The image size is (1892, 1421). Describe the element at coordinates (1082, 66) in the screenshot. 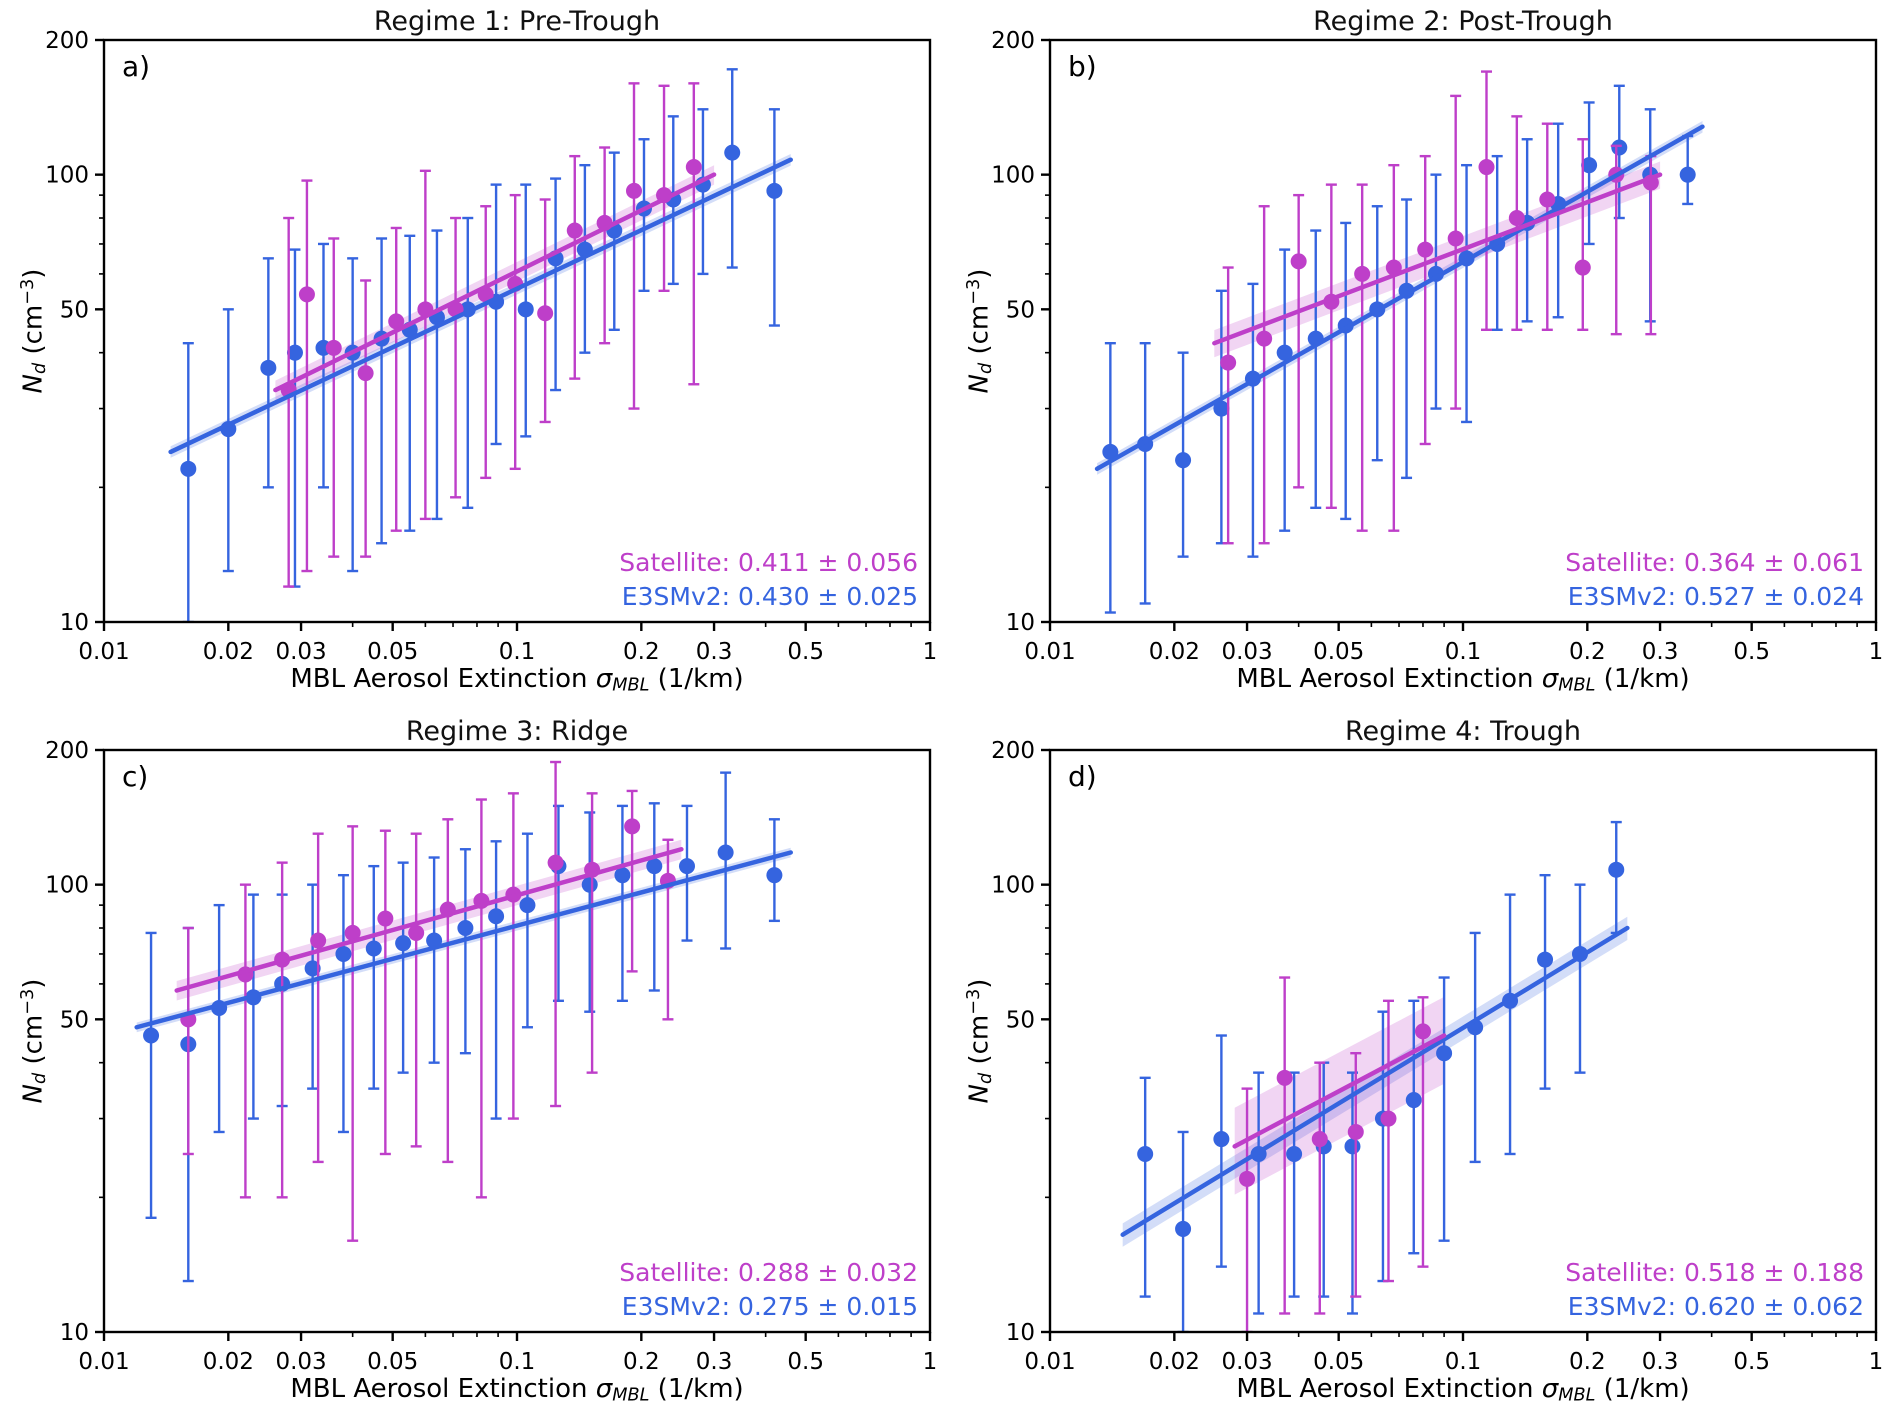

I see `panel-letter: b)` at that location.